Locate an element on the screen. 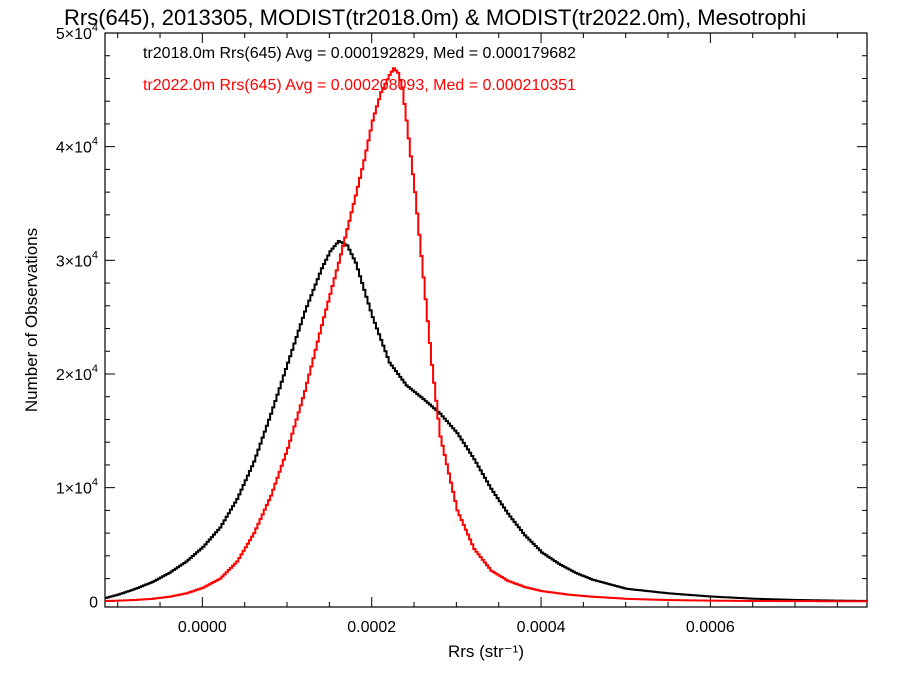  x-axis-label: Rrs (str⁻¹) is located at coordinates (486, 651).